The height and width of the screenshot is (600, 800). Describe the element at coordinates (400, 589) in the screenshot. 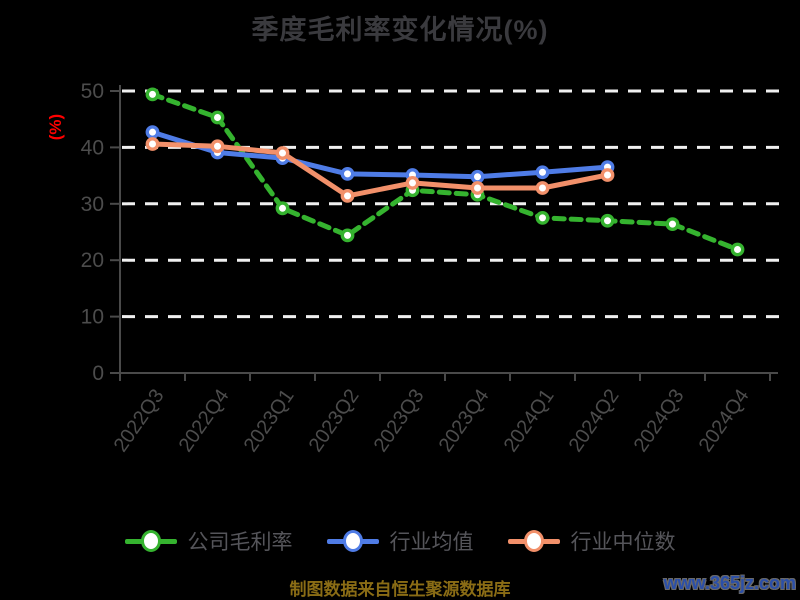

I see `data-source-note: 制图数据来自恒生聚源数据库` at that location.